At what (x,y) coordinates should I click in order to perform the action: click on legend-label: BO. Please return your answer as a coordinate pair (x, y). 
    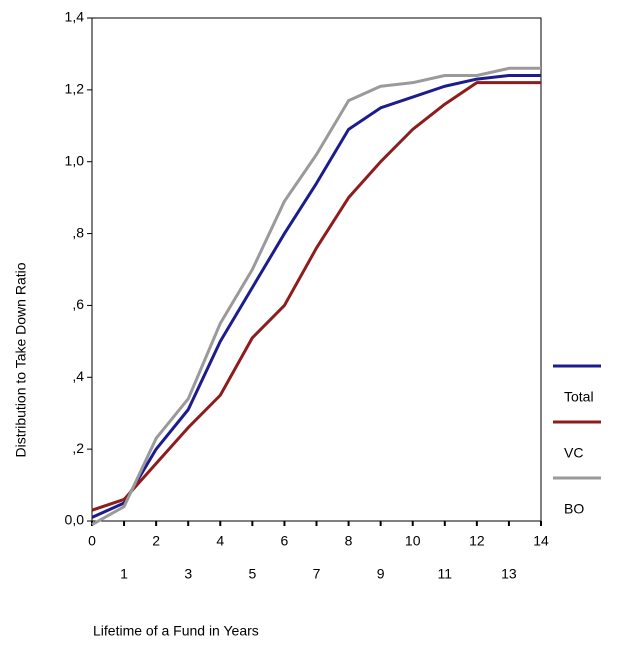
    Looking at the image, I should click on (574, 509).